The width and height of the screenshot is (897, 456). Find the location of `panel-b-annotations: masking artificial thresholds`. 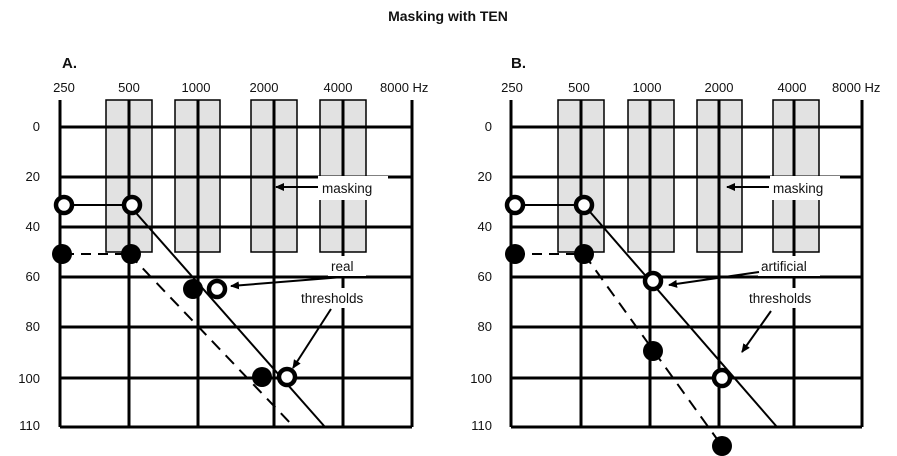

panel-b-annotations: masking artificial thresholds is located at coordinates (754, 264).